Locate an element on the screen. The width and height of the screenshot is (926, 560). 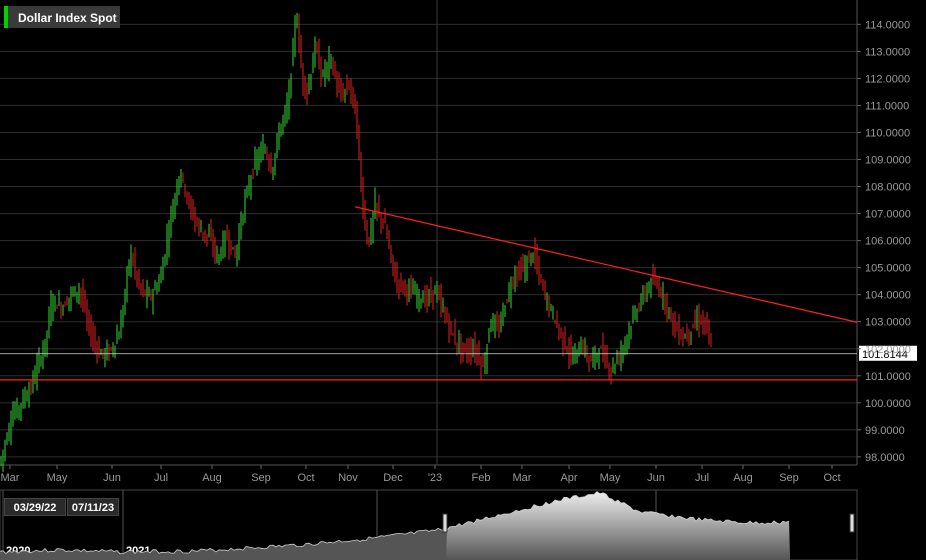
range-end-date: 07/11/23 is located at coordinates (93, 507).